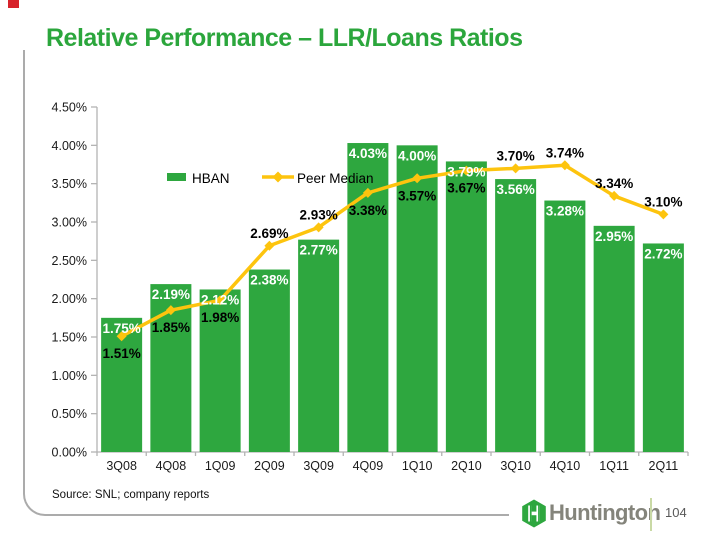  Describe the element at coordinates (171, 294) in the screenshot. I see `bar-value-label: 2.19%` at that location.